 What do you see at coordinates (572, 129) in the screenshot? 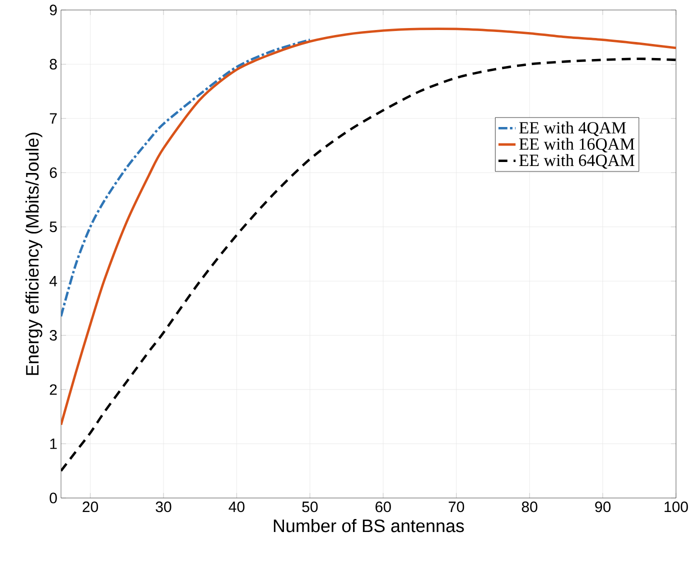
I see `legend-label: EE with 4QAM` at bounding box center [572, 129].